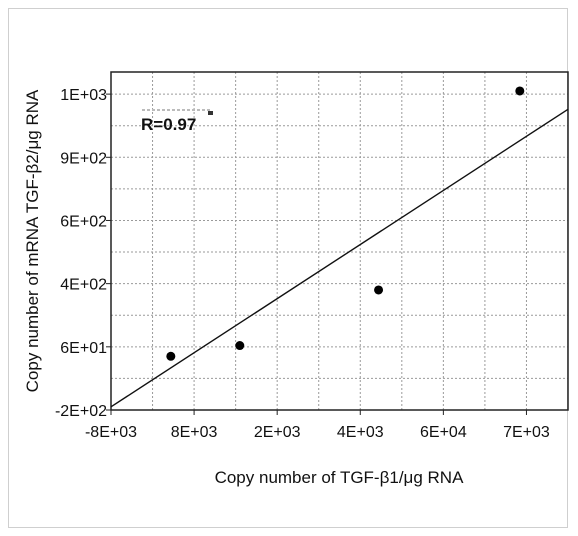  Describe the element at coordinates (81, 411) in the screenshot. I see `y-tick-label: -2E+02` at that location.